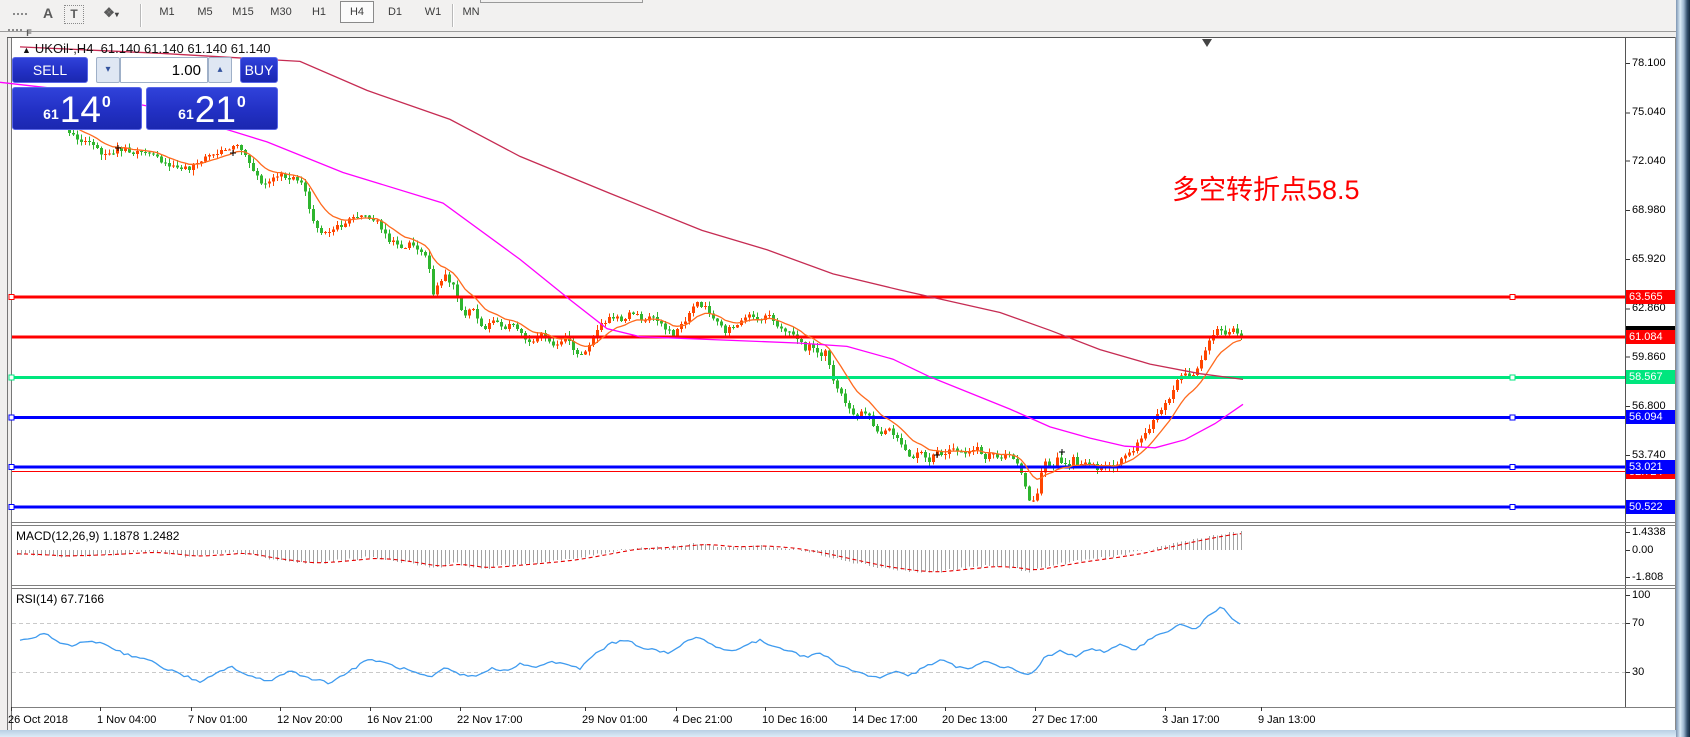 The image size is (1690, 737). I want to click on time-axis-label: 26 Oct 2018, so click(38, 720).